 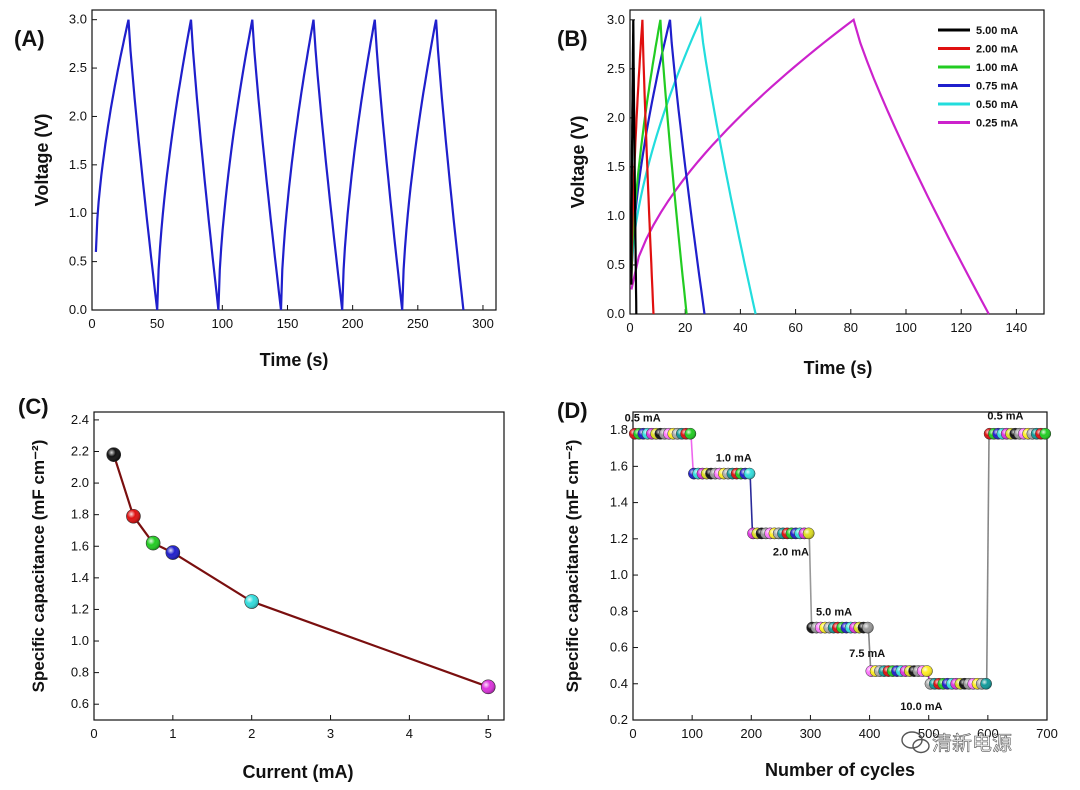 I want to click on panel-d-segment-label: 1.0 mA, so click(x=734, y=459).